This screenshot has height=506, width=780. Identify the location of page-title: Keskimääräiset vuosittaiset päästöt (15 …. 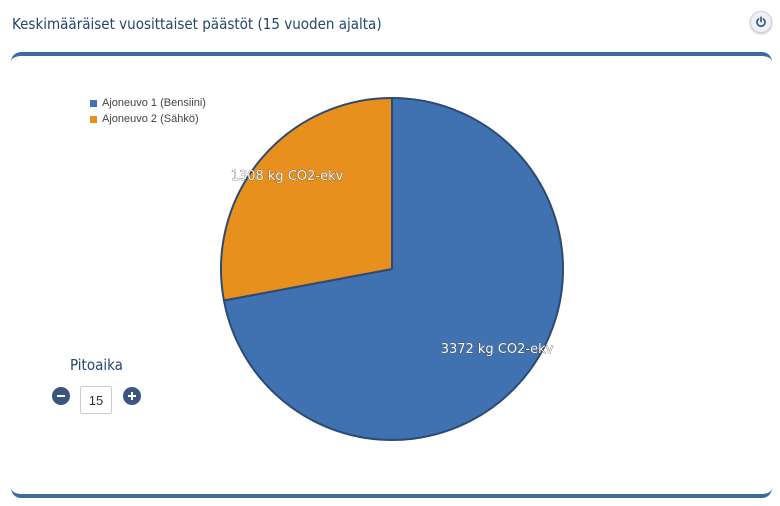
(197, 24).